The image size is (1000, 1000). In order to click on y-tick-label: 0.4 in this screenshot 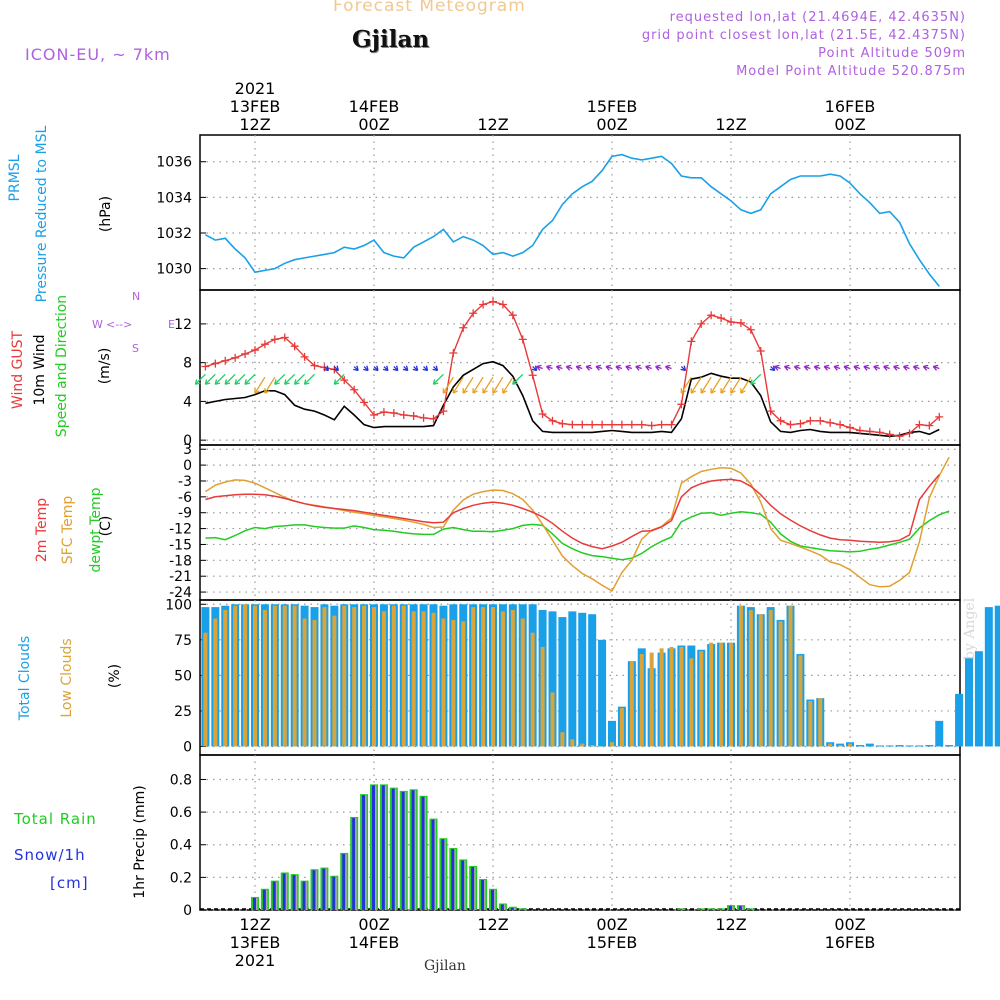, I will do `click(181, 846)`.